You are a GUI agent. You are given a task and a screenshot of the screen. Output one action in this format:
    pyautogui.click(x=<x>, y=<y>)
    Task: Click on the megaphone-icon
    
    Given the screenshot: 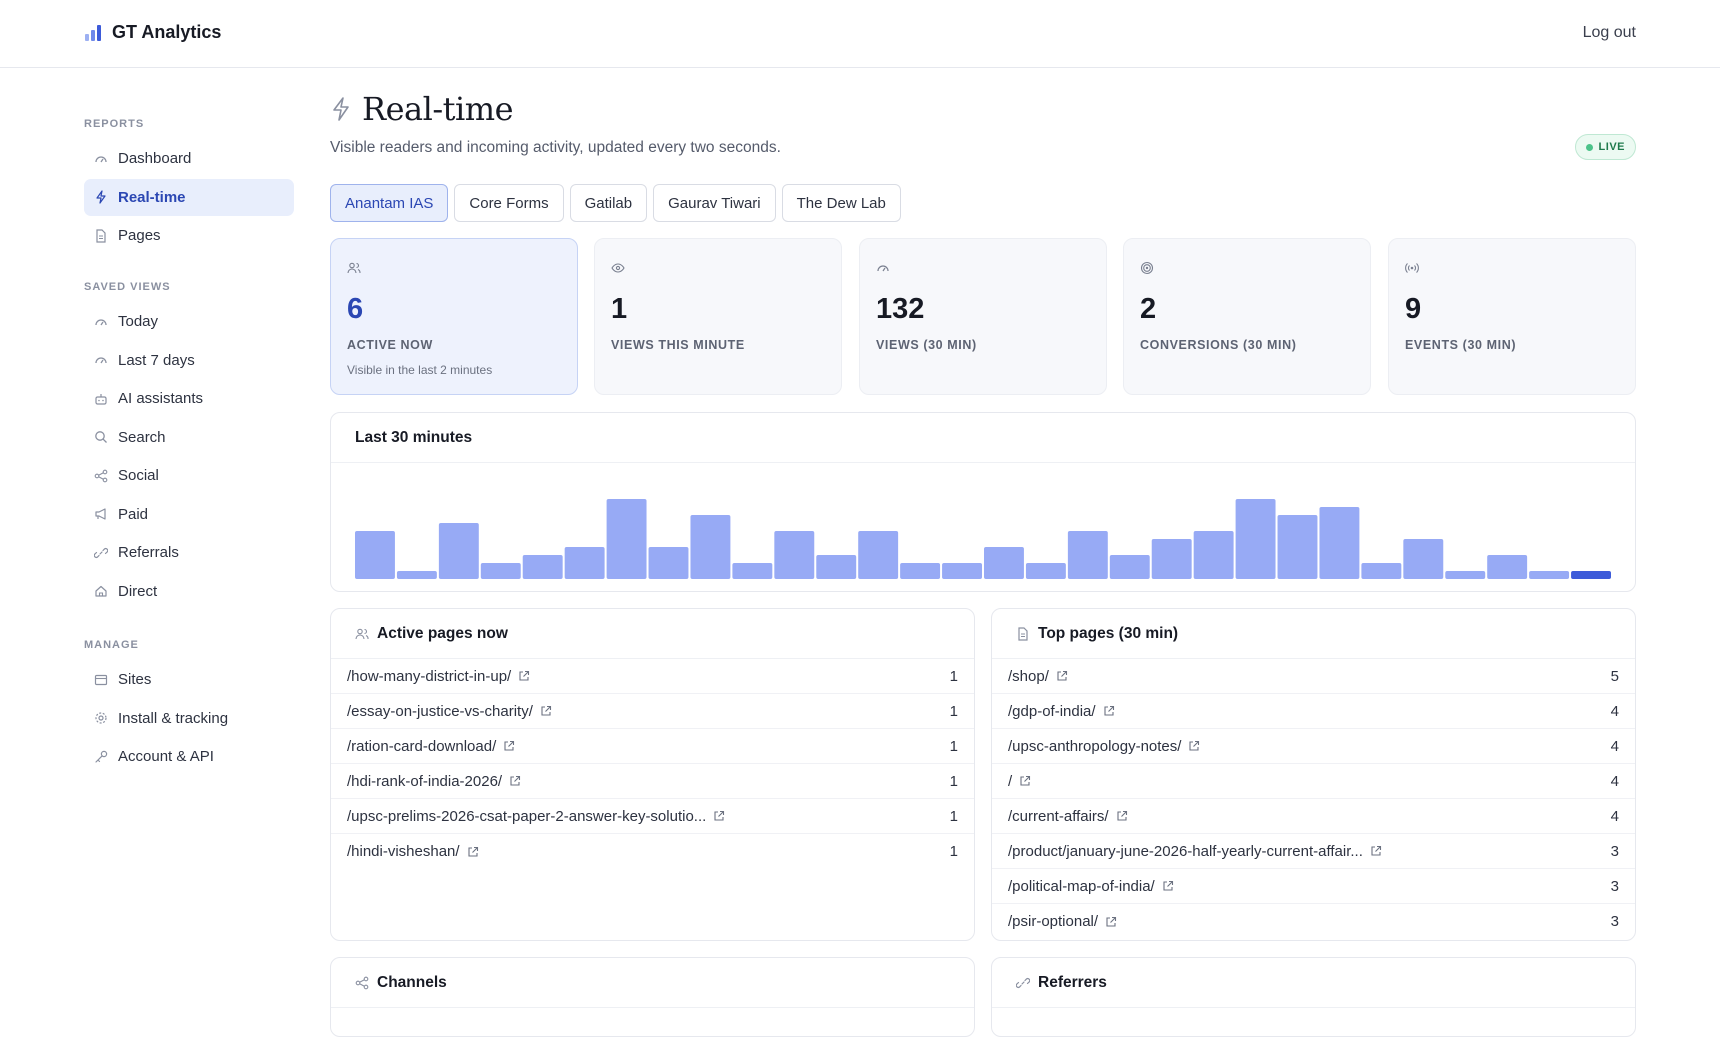 What is the action you would take?
    pyautogui.click(x=100, y=514)
    